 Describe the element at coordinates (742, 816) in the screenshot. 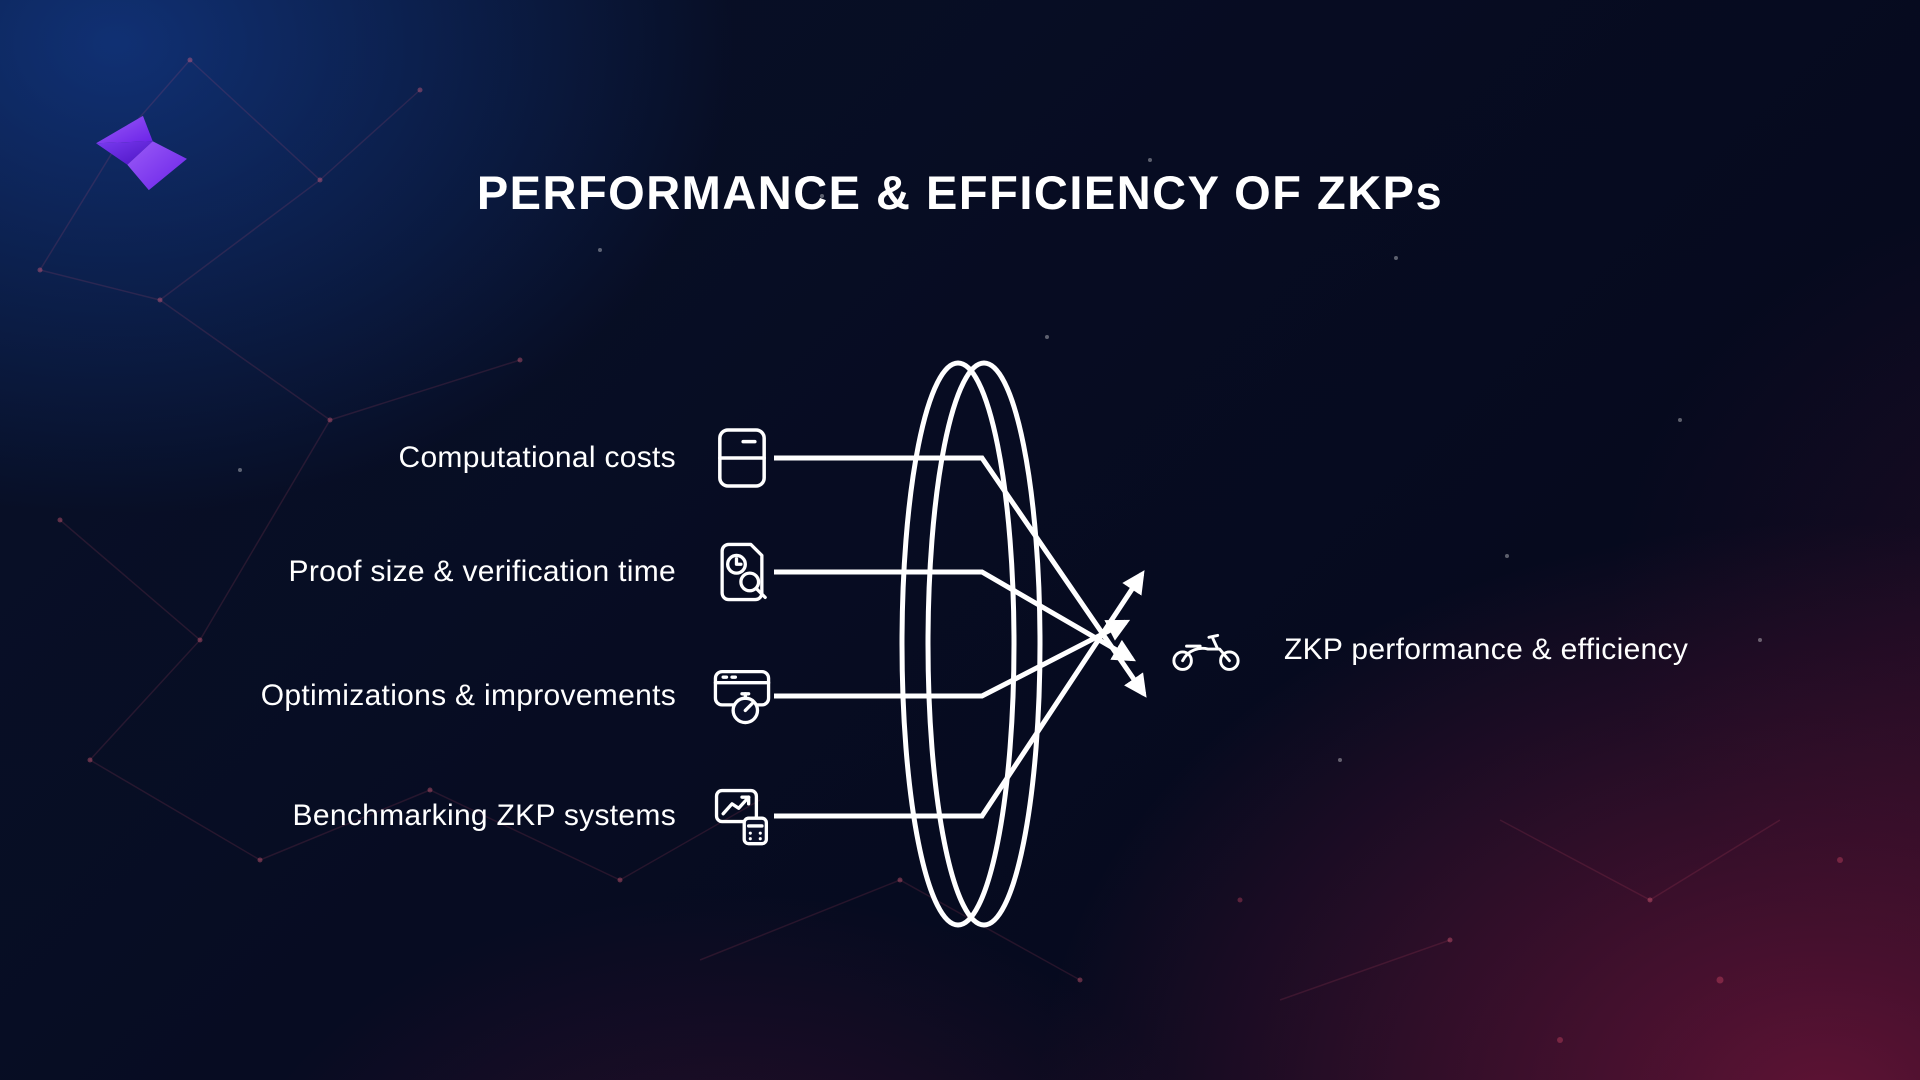

I see `chart-calculator-icon` at that location.